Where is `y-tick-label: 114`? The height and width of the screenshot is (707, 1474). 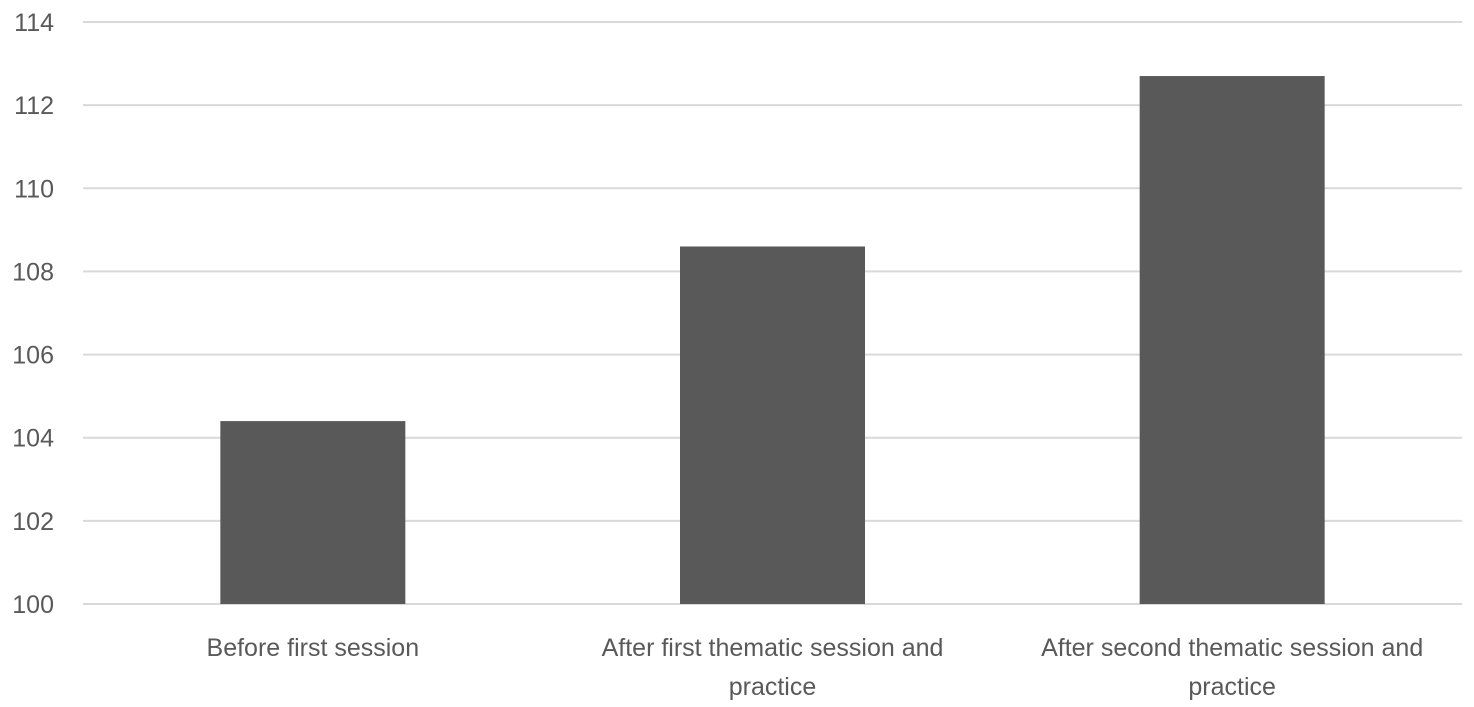 y-tick-label: 114 is located at coordinates (34, 23).